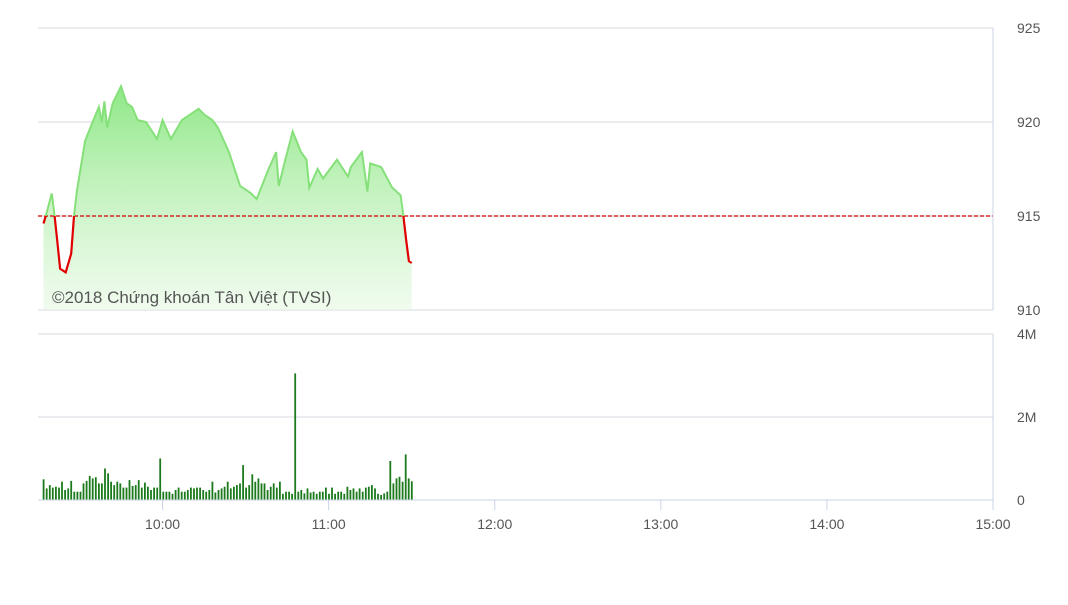 The height and width of the screenshot is (605, 1068). Describe the element at coordinates (329, 524) in the screenshot. I see `x-axis-tick: 11:00` at that location.